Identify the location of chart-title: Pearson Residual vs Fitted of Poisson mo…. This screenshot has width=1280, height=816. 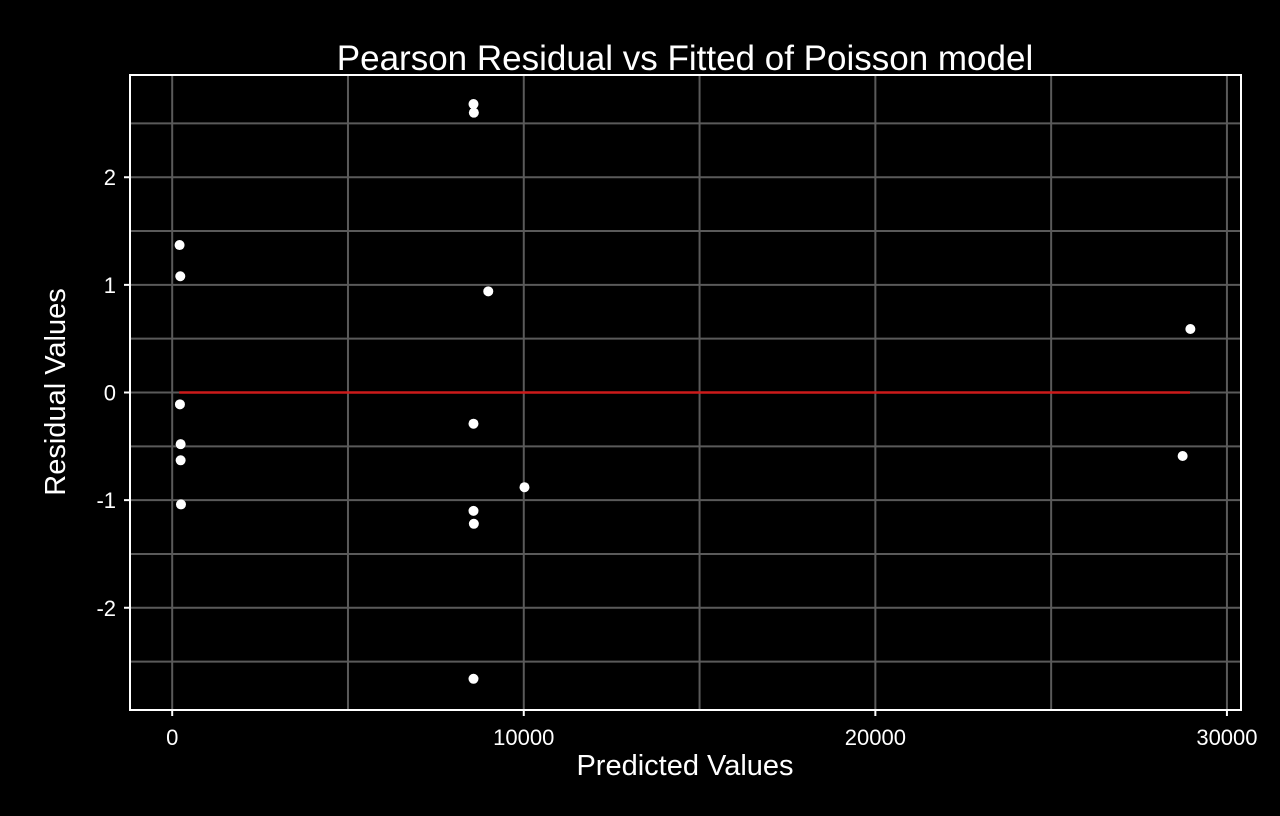
(685, 58).